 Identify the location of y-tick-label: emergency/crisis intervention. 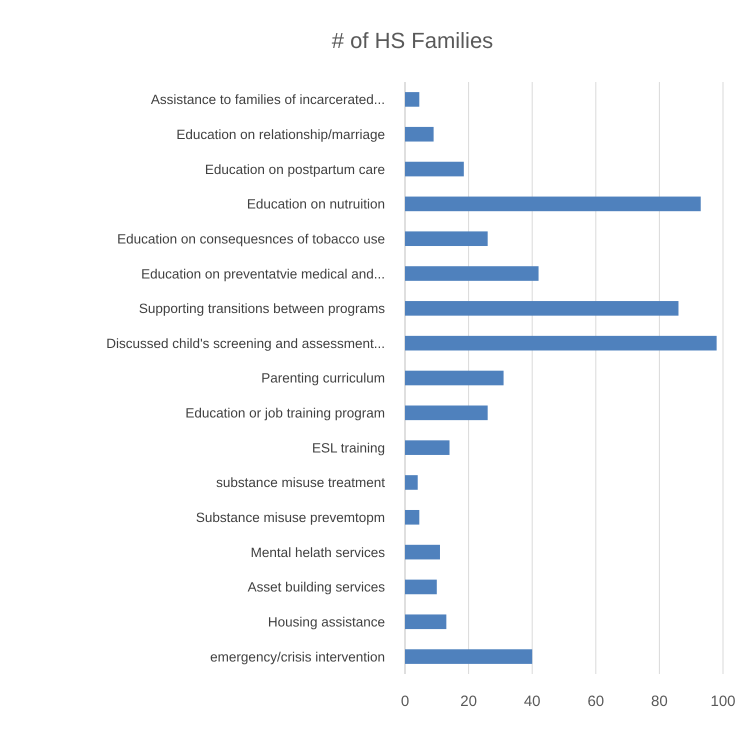
(297, 656).